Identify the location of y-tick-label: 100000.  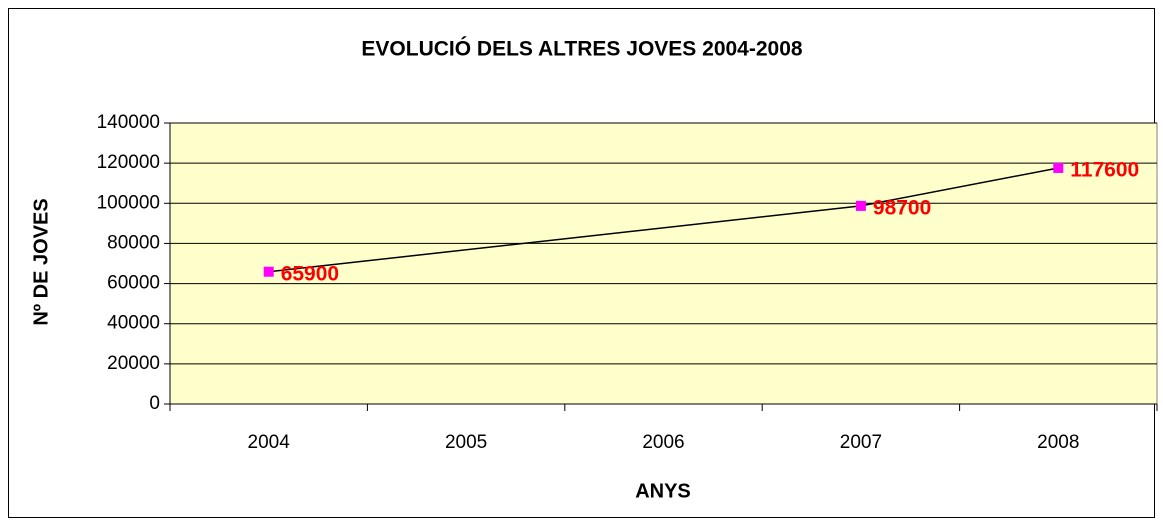
(128, 202).